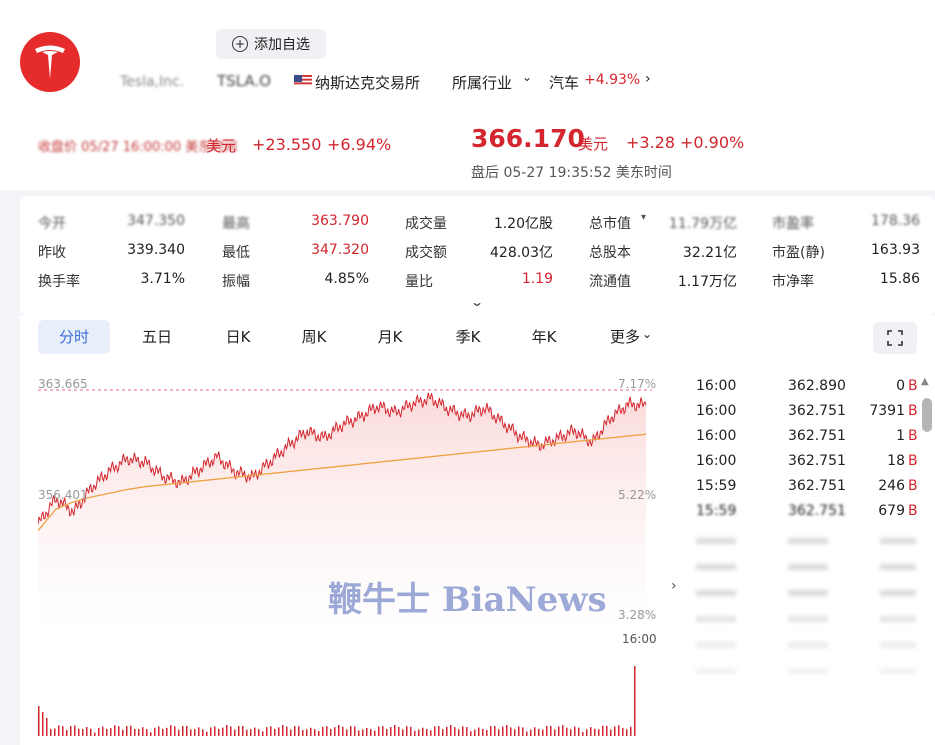 This screenshot has height=745, width=935. I want to click on stat-value-turnover-rate: 3.71%, so click(162, 279).